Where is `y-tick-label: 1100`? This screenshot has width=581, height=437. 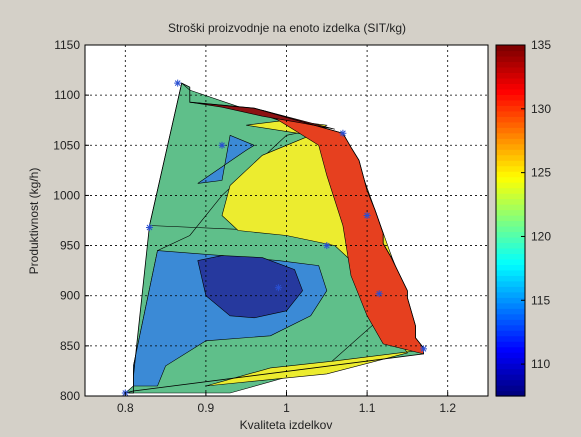 y-tick-label: 1100 is located at coordinates (67, 95).